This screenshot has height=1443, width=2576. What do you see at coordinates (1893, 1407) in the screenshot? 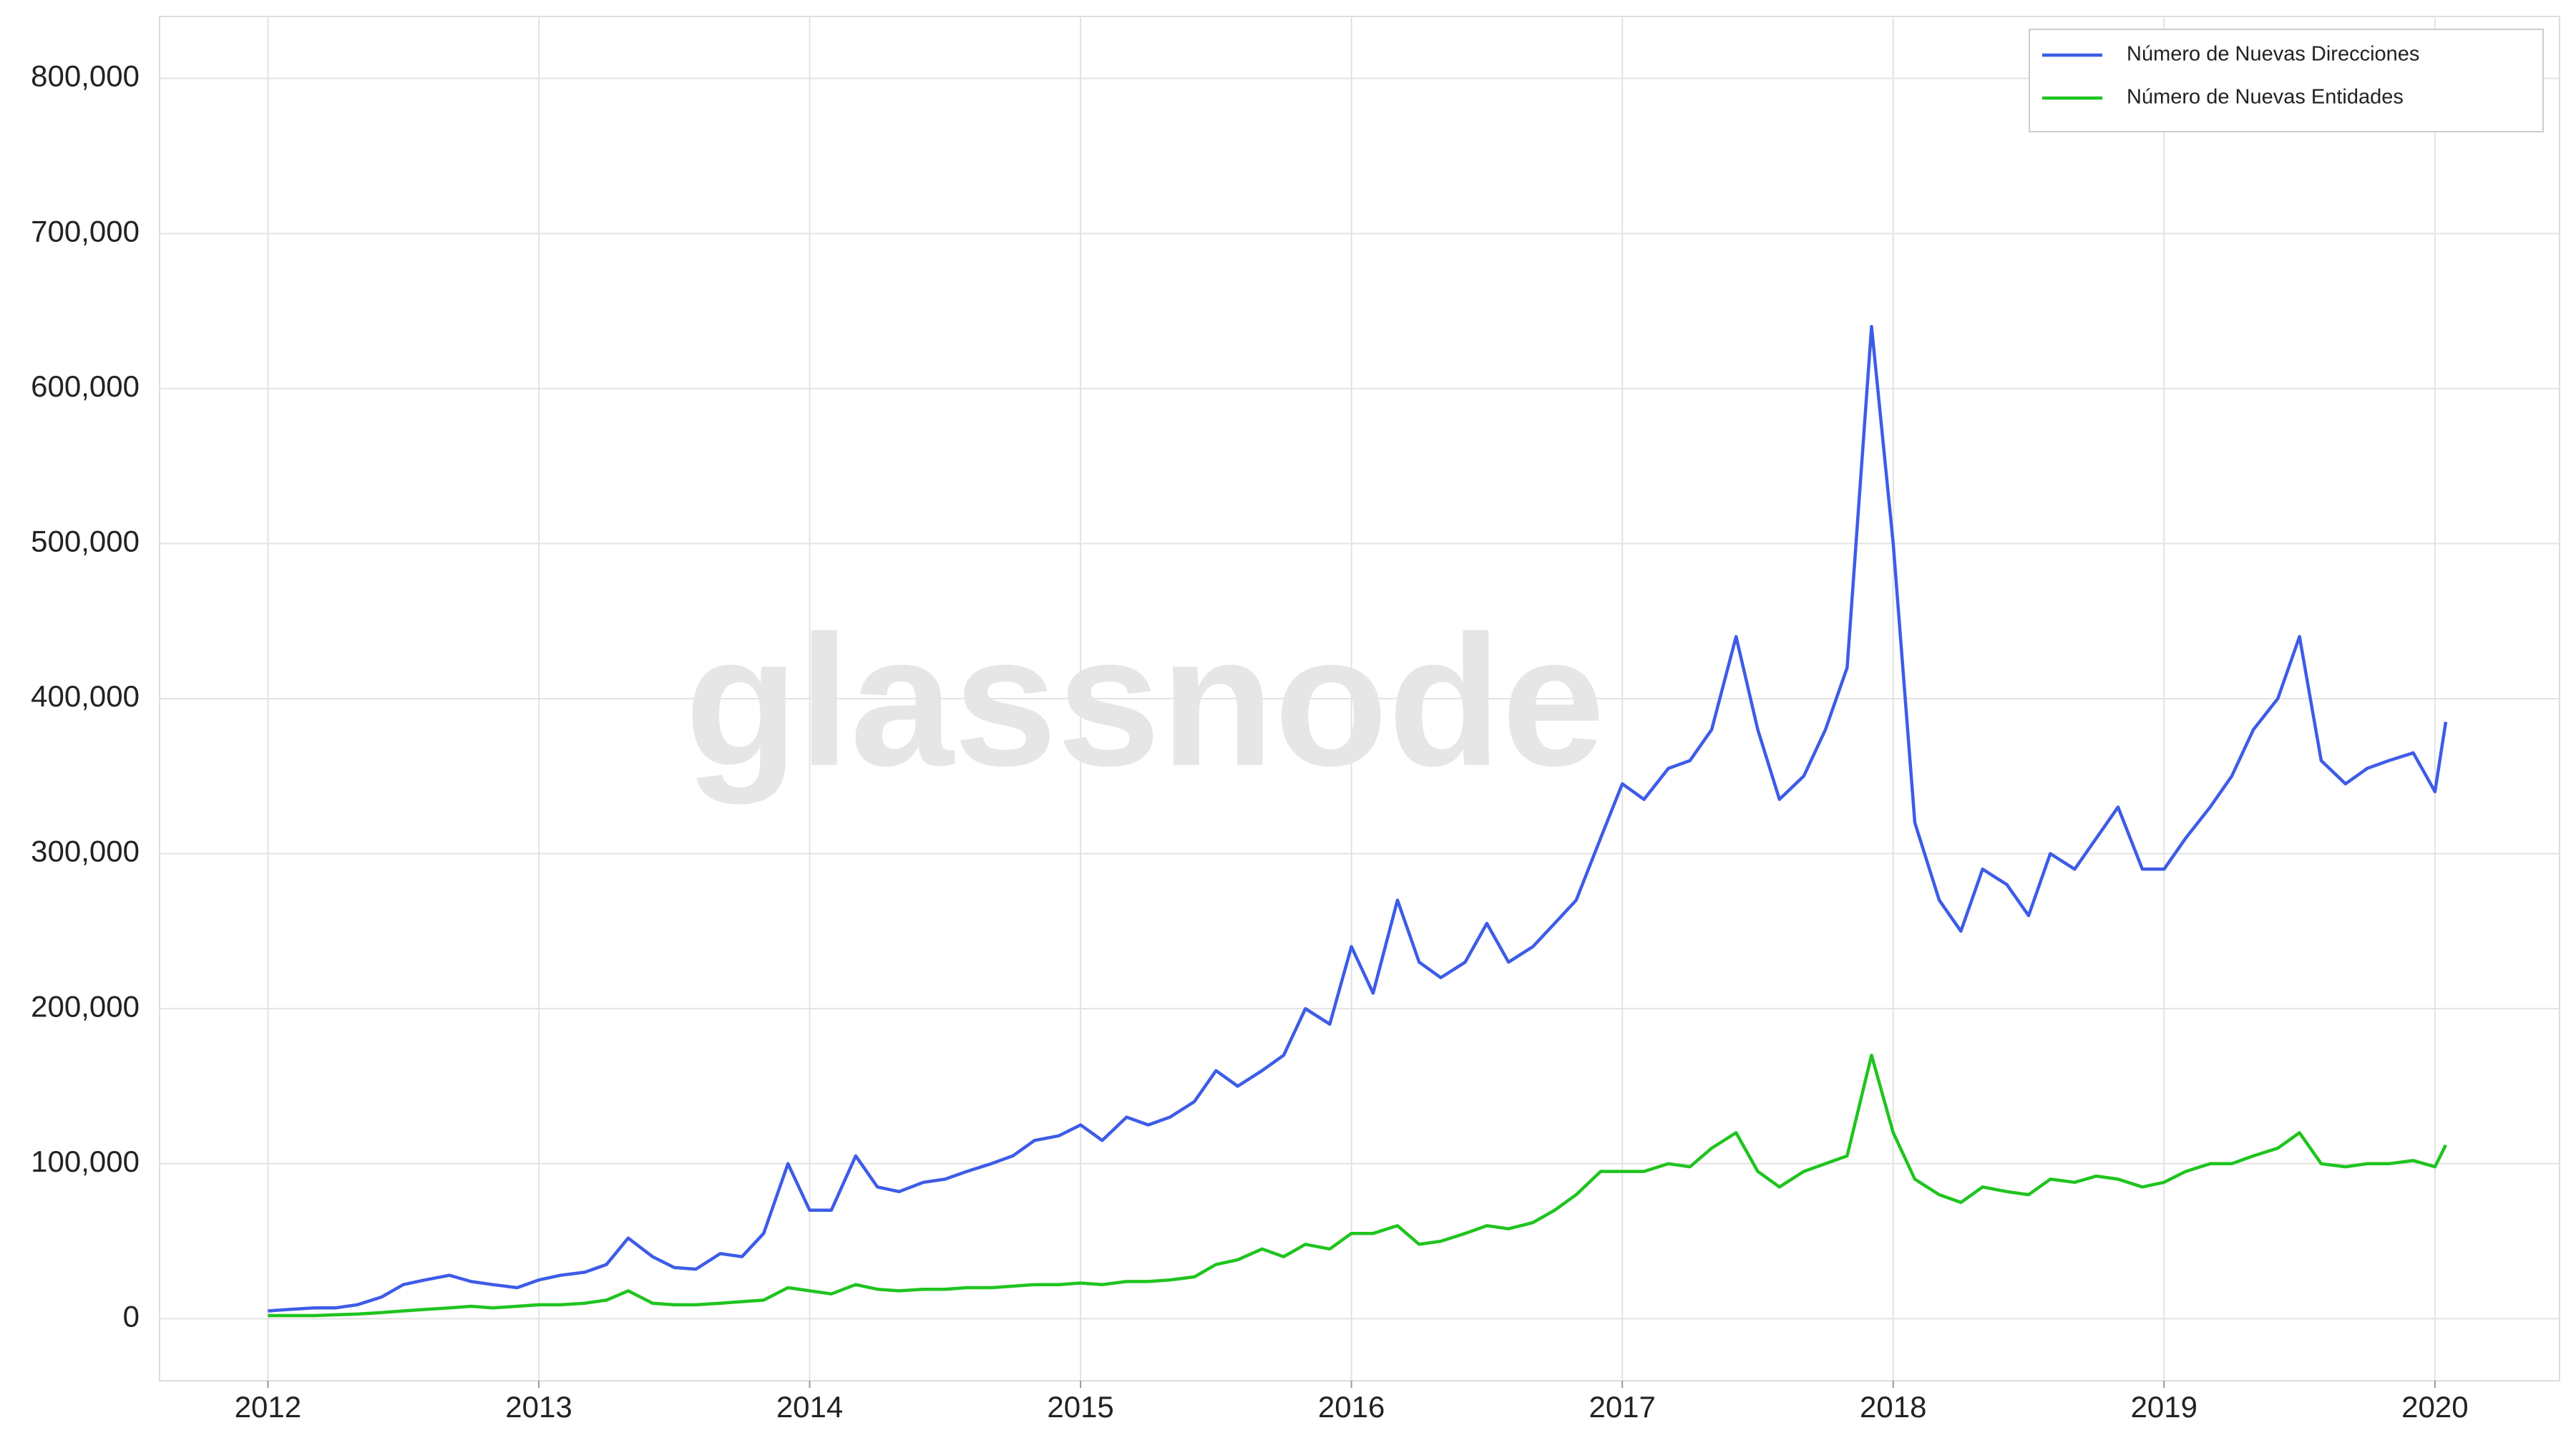
I see `x-tick-label: 2018` at bounding box center [1893, 1407].